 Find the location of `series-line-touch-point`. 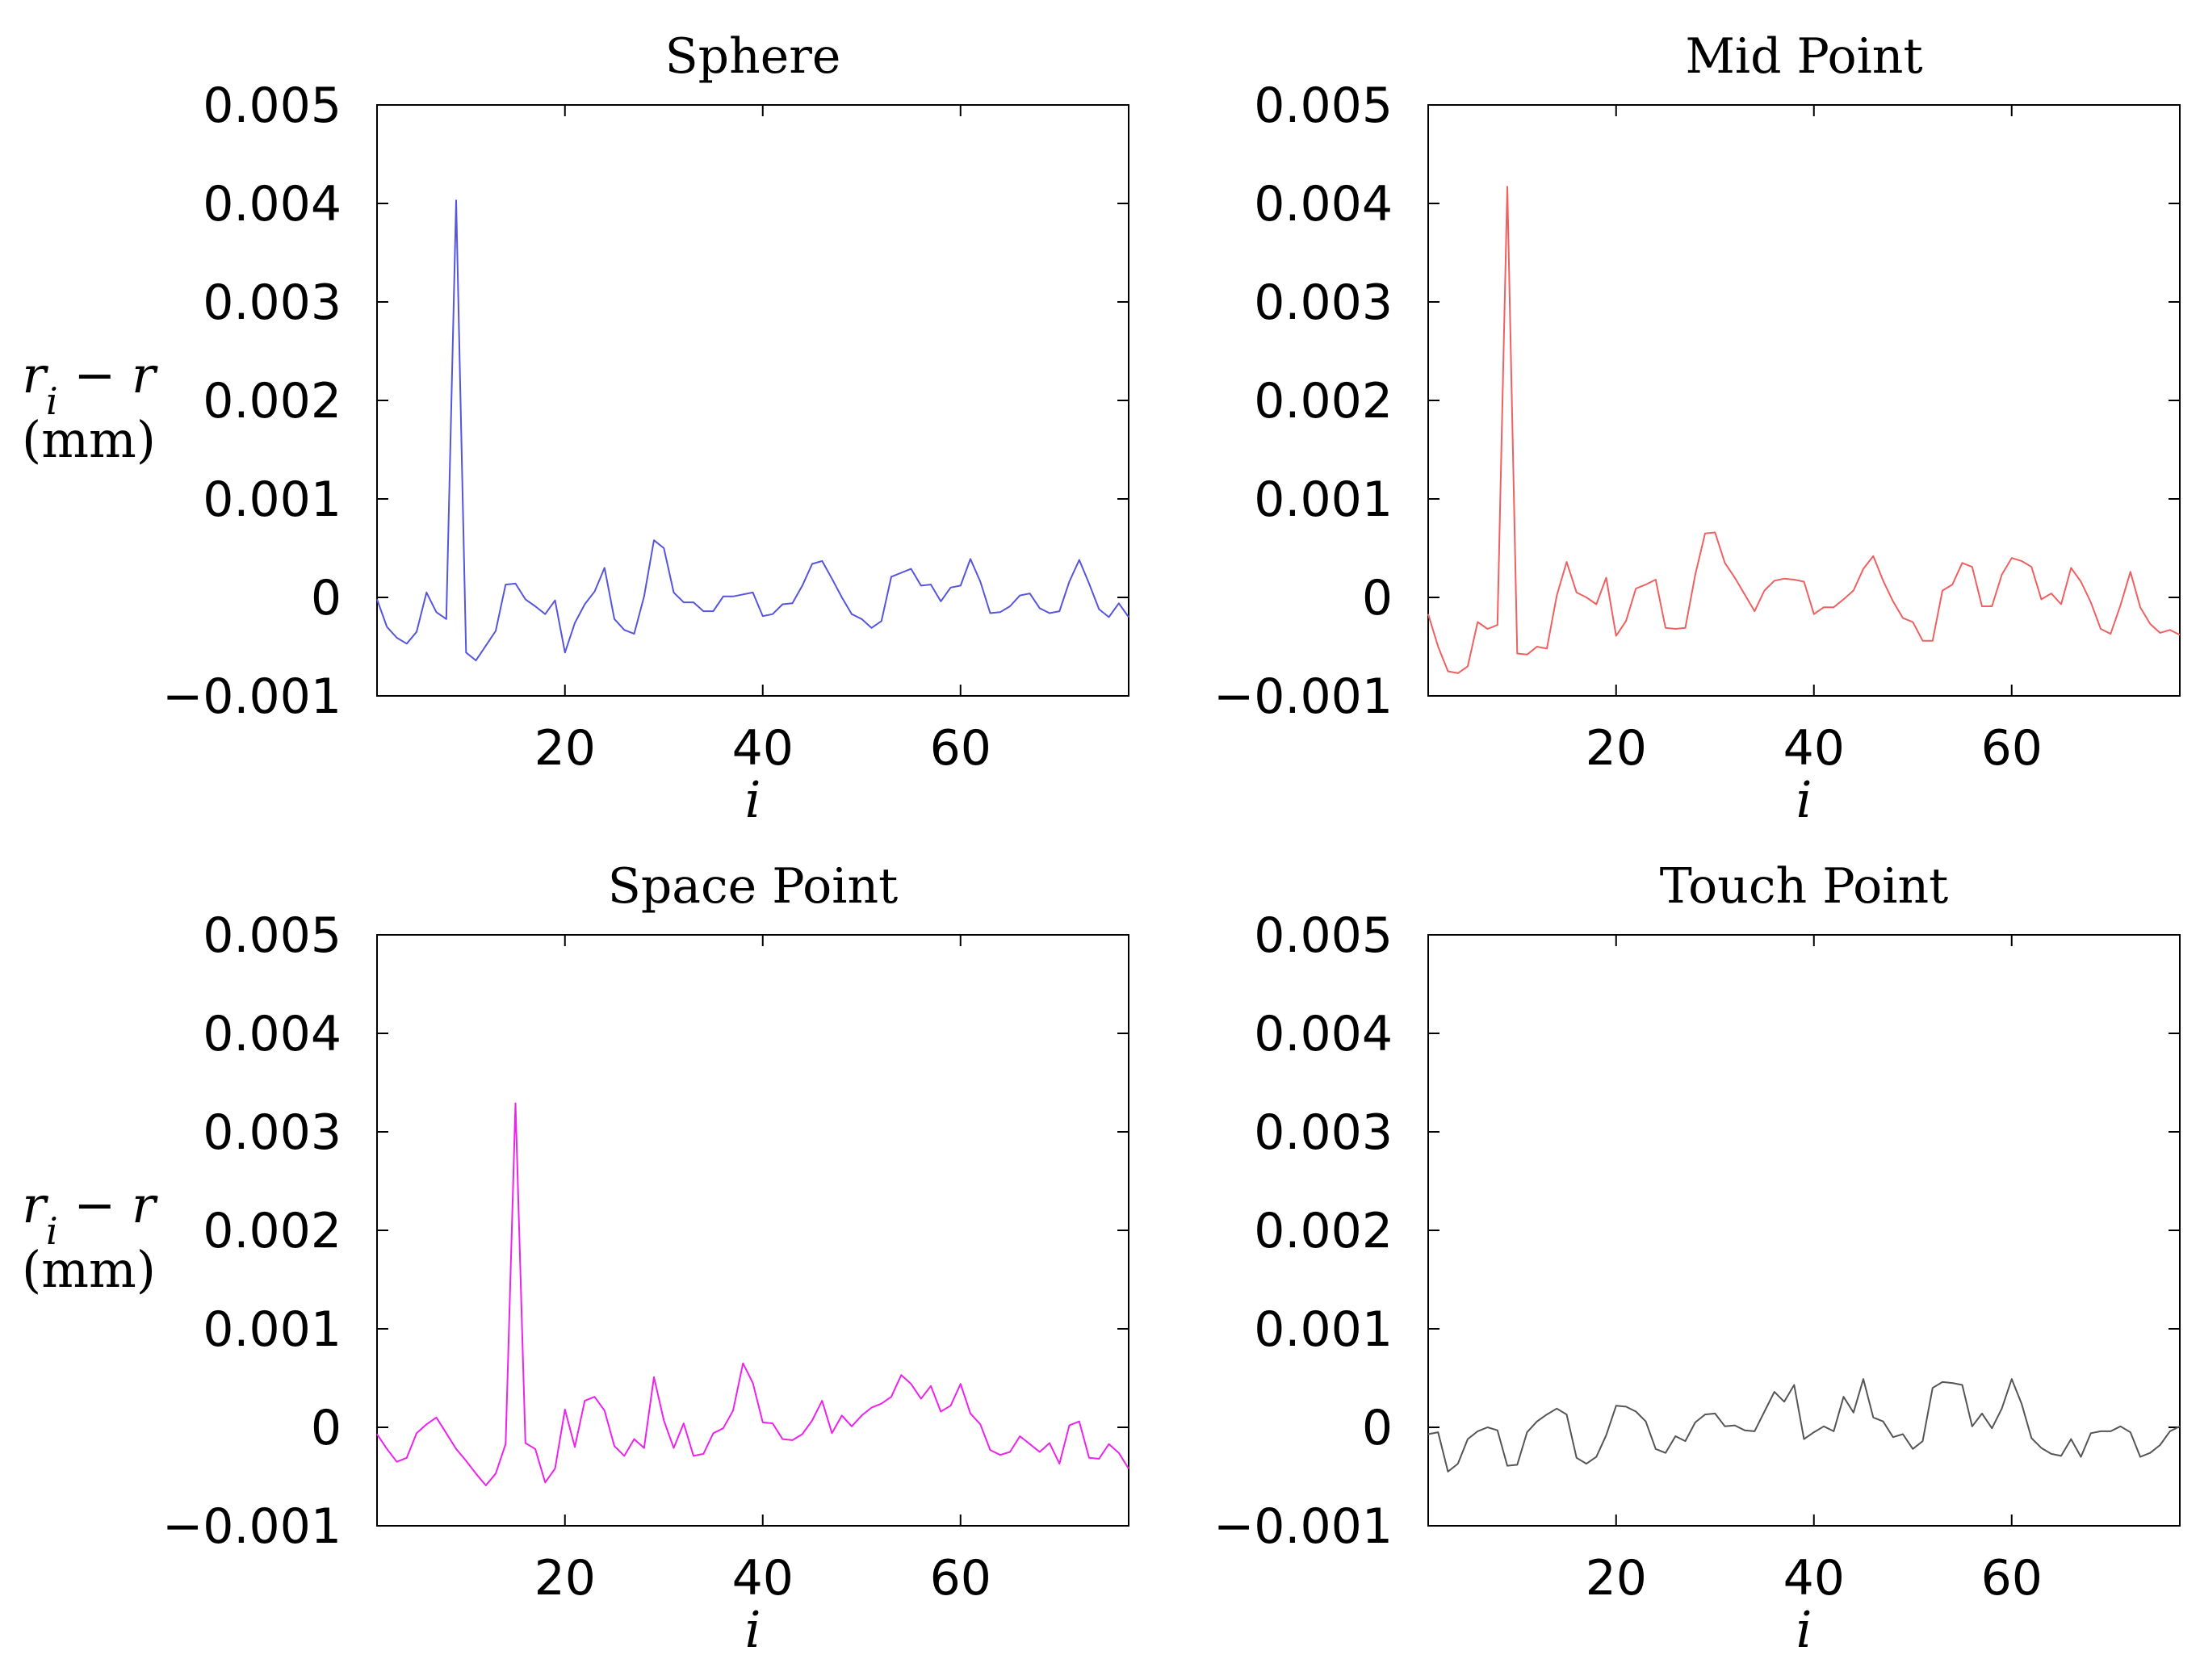

series-line-touch-point is located at coordinates (1804, 1425).